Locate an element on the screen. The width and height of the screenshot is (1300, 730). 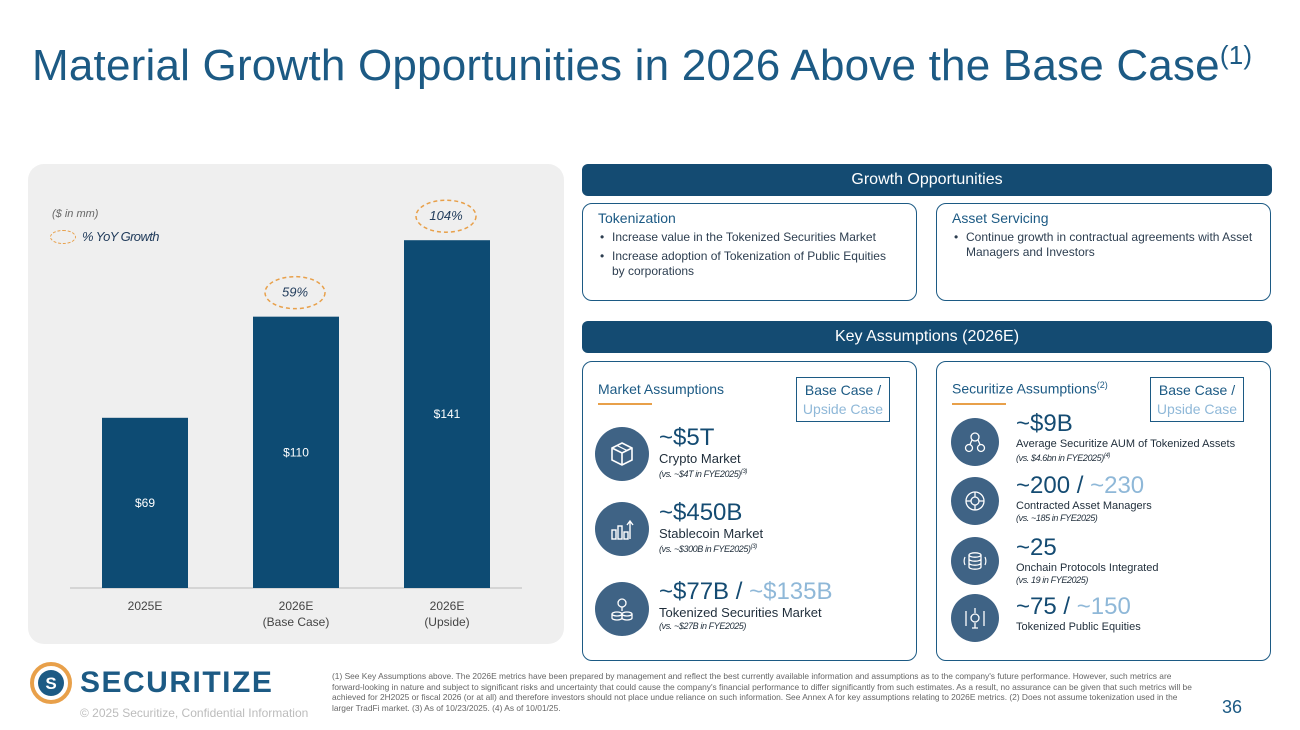
metric-value: ~$450B is located at coordinates (711, 513).